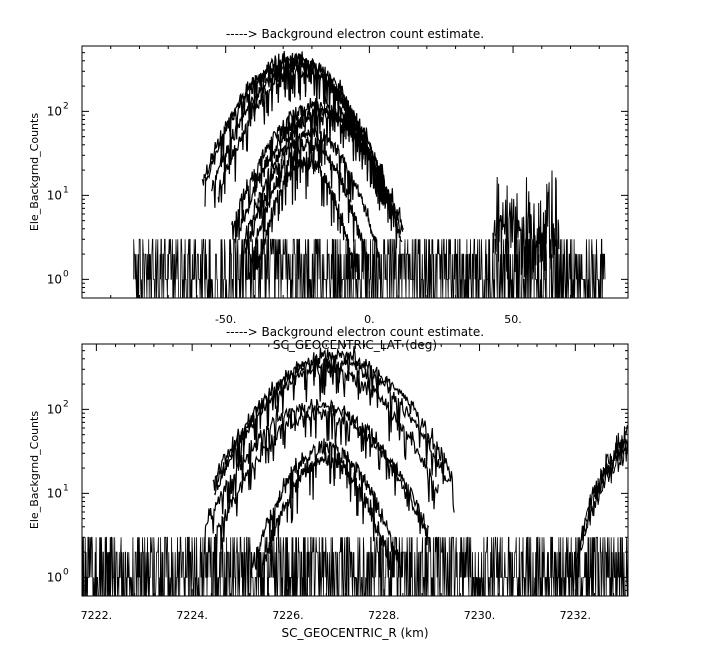 Image resolution: width=724 pixels, height=661 pixels. I want to click on x-tick-label: 50., so click(513, 319).